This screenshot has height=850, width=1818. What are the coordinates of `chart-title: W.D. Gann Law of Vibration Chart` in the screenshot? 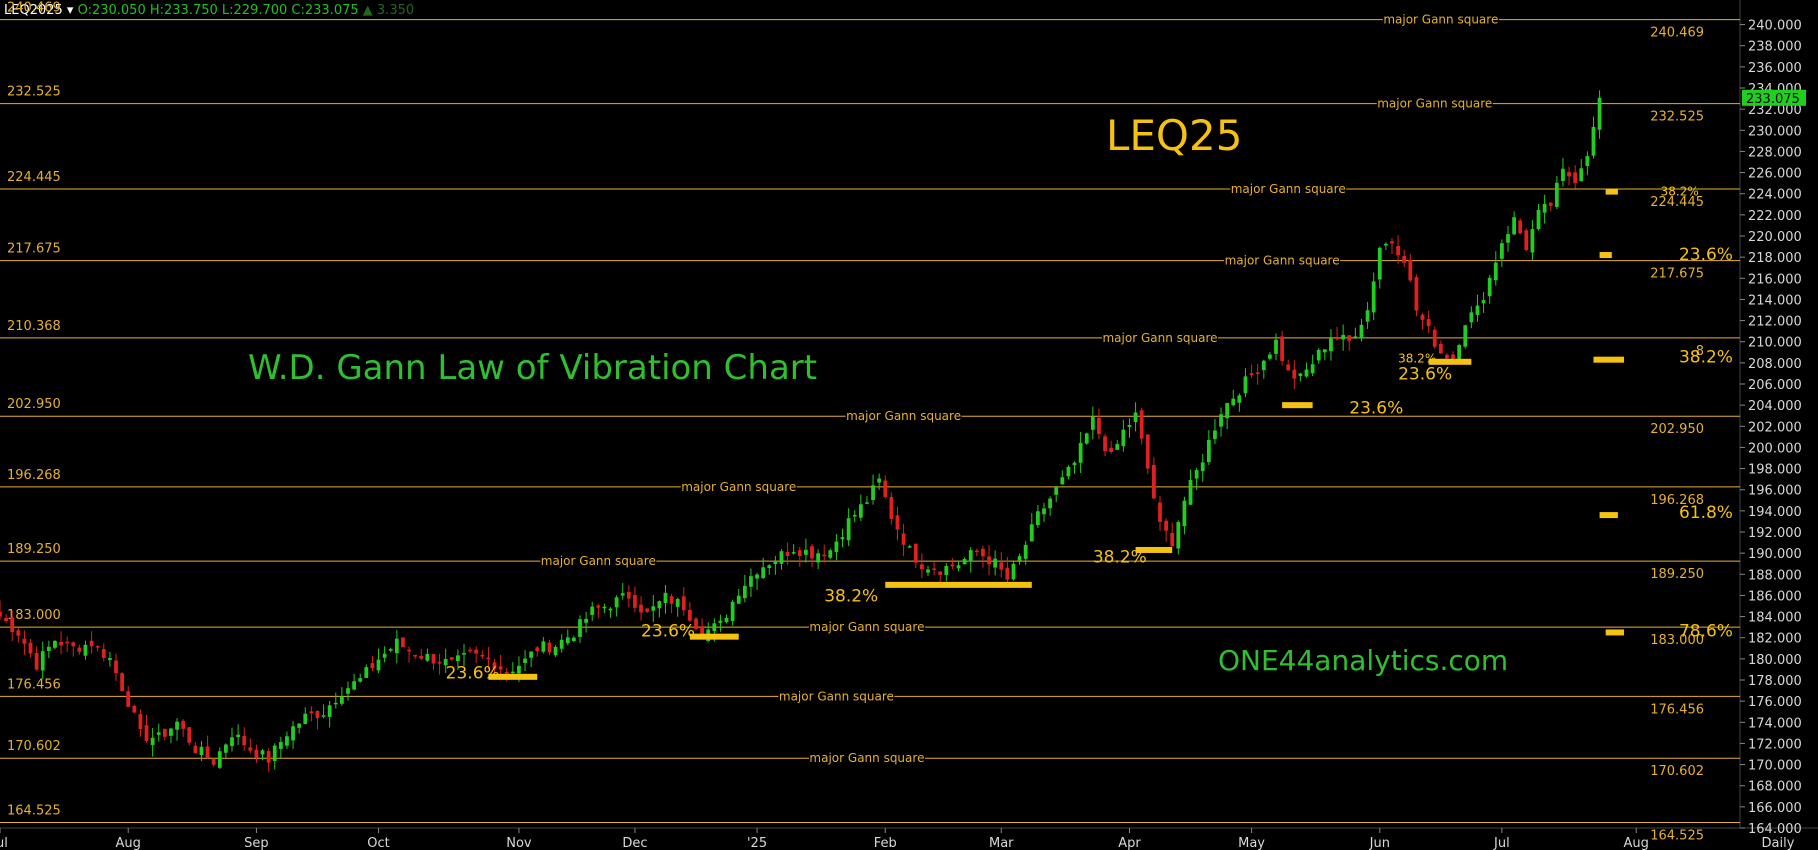 It's located at (532, 368).